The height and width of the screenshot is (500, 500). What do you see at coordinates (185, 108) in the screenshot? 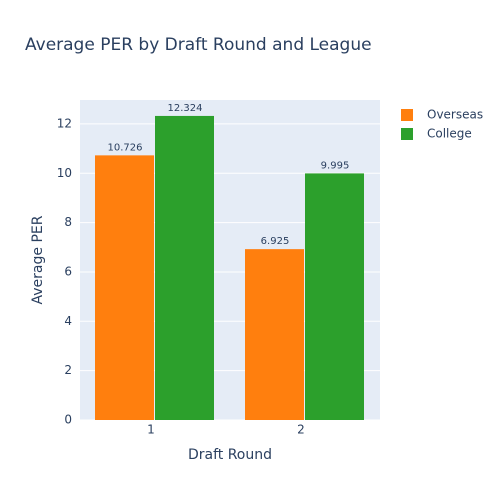
I see `value-label: 12.324` at bounding box center [185, 108].